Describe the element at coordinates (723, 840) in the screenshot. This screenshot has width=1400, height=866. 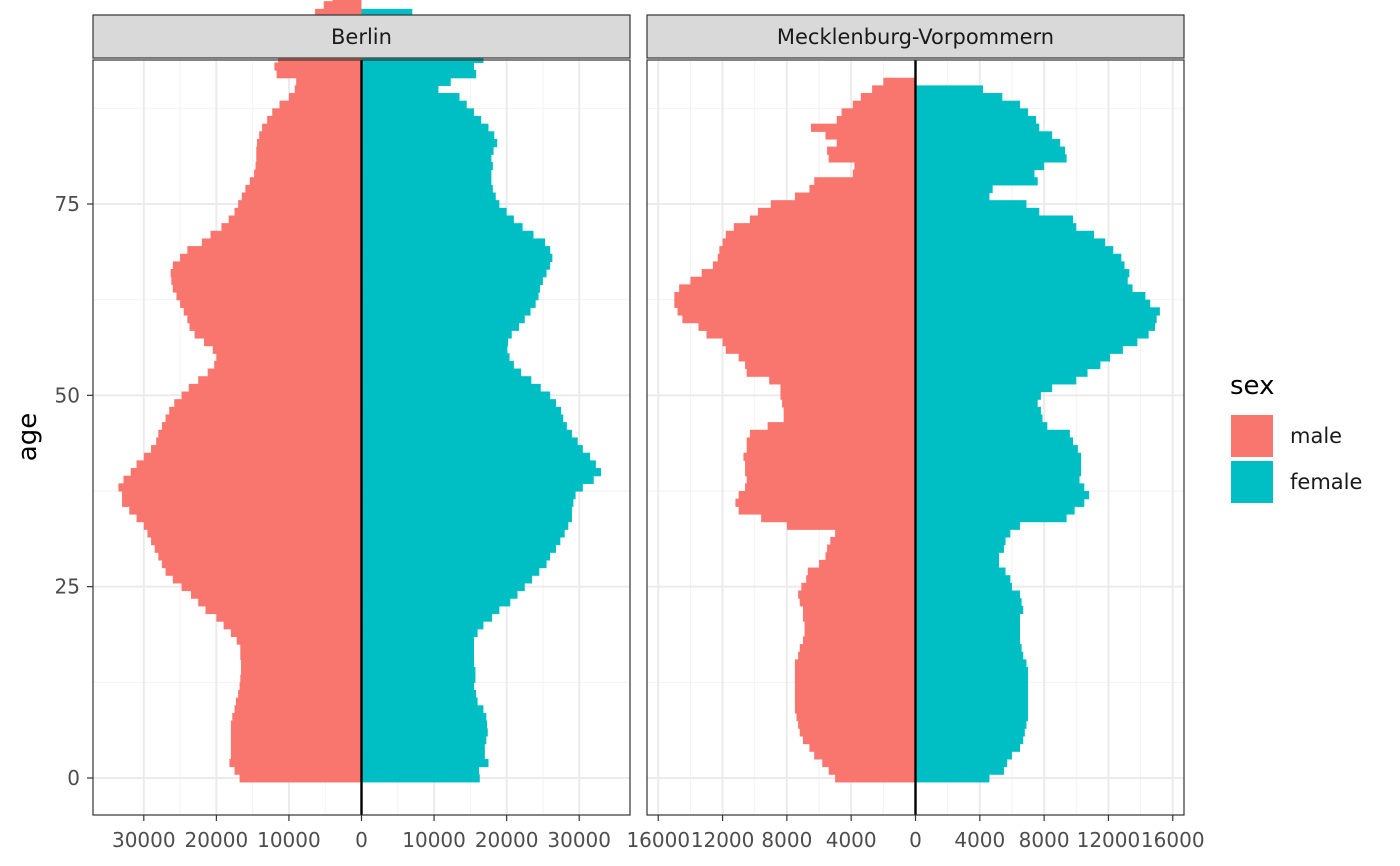
I see `x-tick-label: 12000` at that location.